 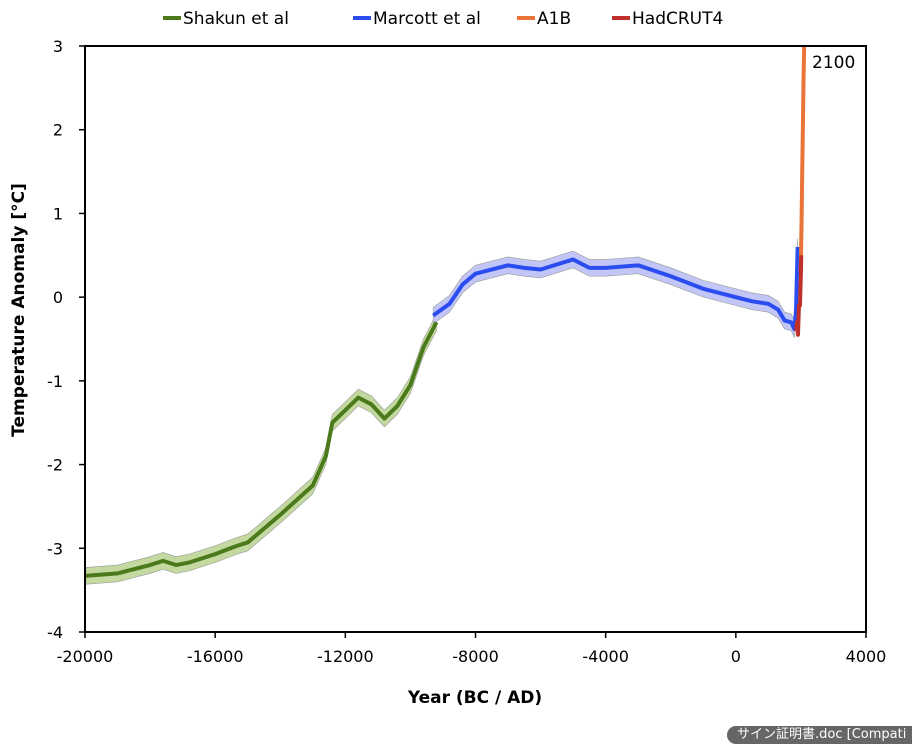 I want to click on legend: Shakun et al Marcott et al A1B HadCRUT4, so click(x=443, y=19).